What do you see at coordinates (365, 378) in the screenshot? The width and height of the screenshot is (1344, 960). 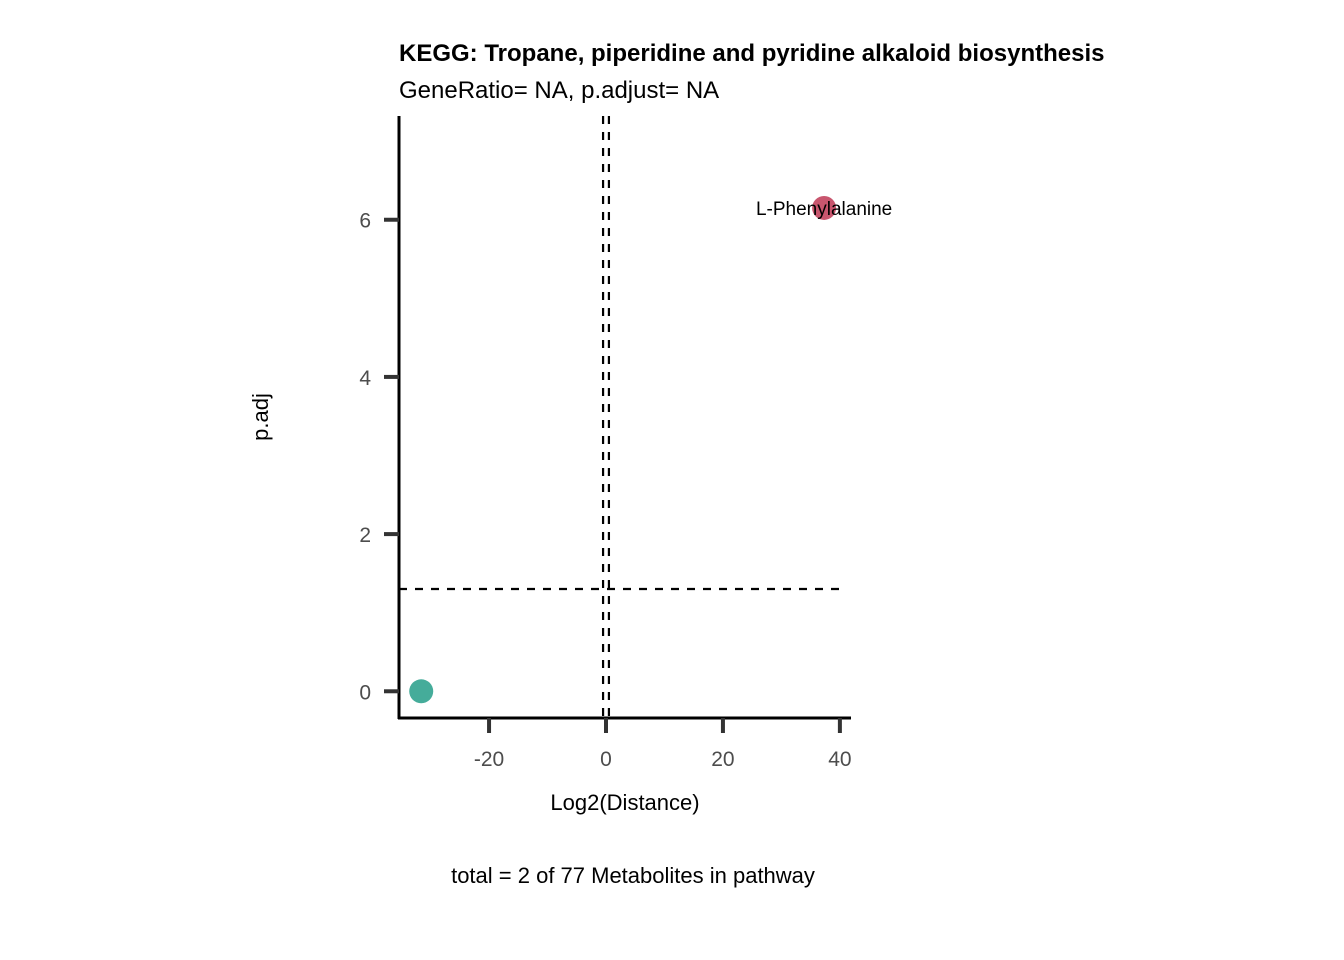 I see `y-tick-label: 4` at bounding box center [365, 378].